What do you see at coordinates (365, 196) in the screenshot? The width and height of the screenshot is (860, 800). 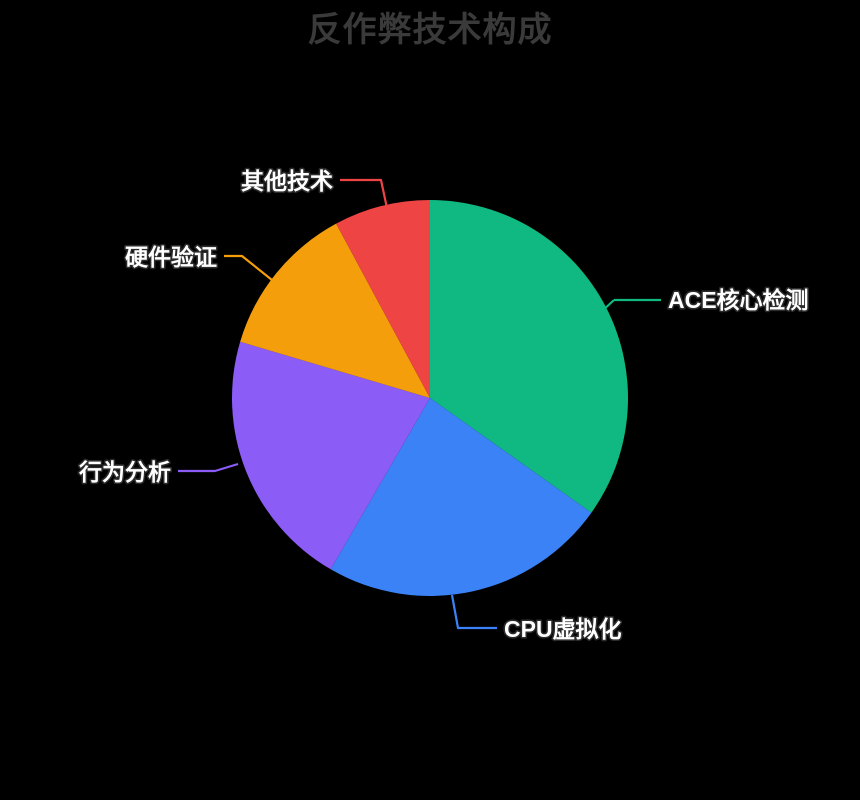 I see `leader-line-other` at bounding box center [365, 196].